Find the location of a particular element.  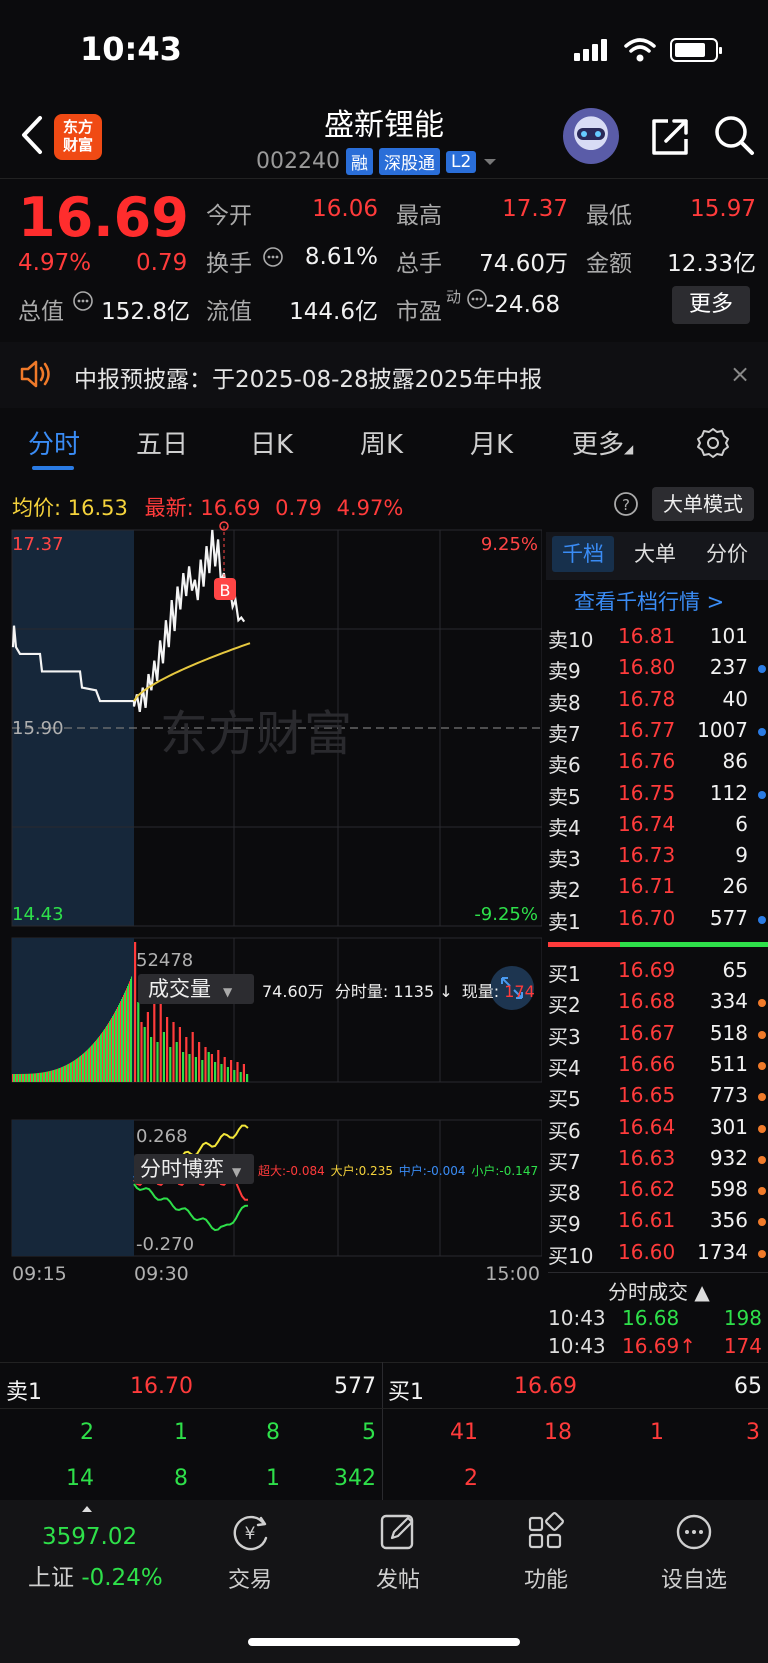

orderbook-volume: 773 is located at coordinates (728, 1095).